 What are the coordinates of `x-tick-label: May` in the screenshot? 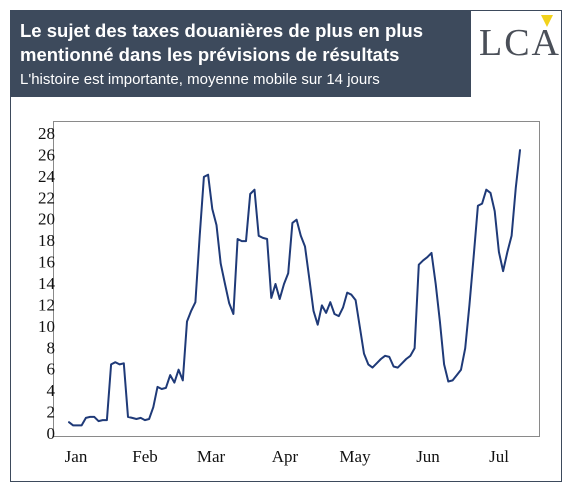 It's located at (355, 456).